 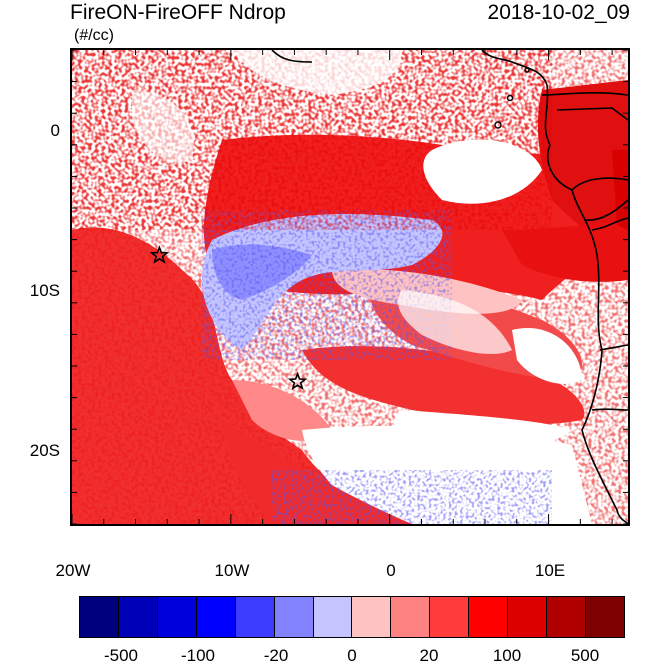 I want to click on islands, so click(x=512, y=98).